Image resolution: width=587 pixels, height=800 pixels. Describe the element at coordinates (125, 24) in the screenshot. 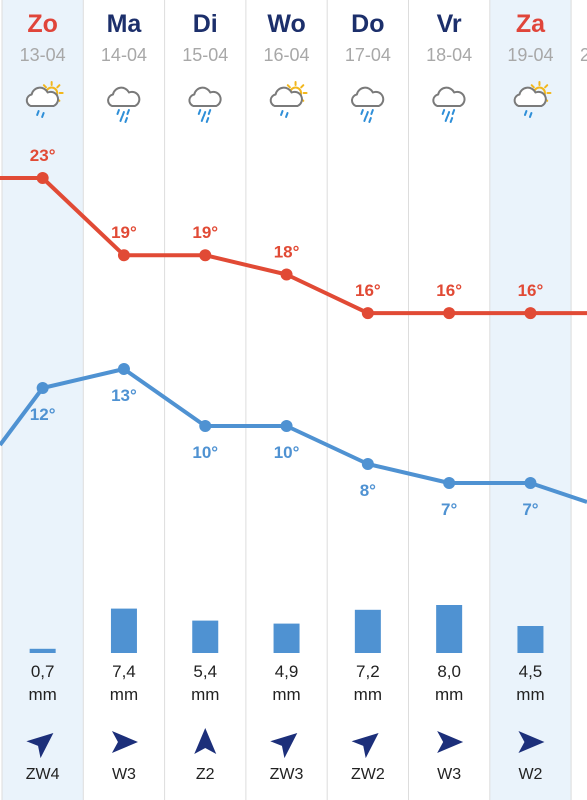

I see `day-name-label: Ma` at that location.